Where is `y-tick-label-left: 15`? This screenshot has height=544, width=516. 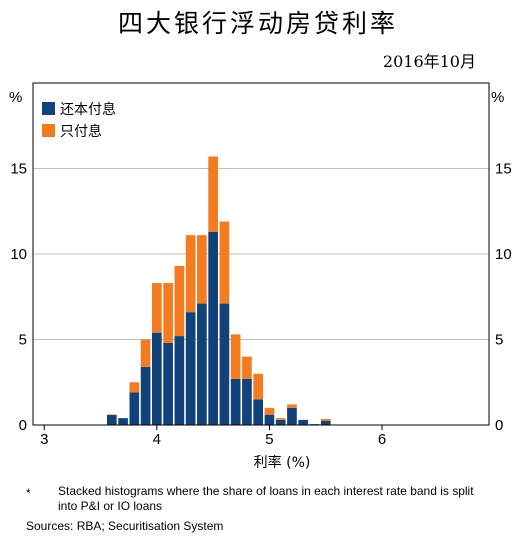 y-tick-label-left: 15 is located at coordinates (18, 169).